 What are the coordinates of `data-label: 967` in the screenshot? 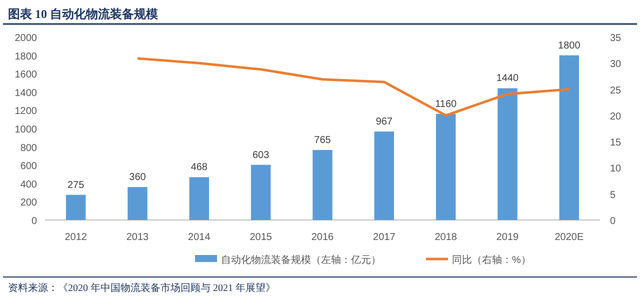 It's located at (384, 122).